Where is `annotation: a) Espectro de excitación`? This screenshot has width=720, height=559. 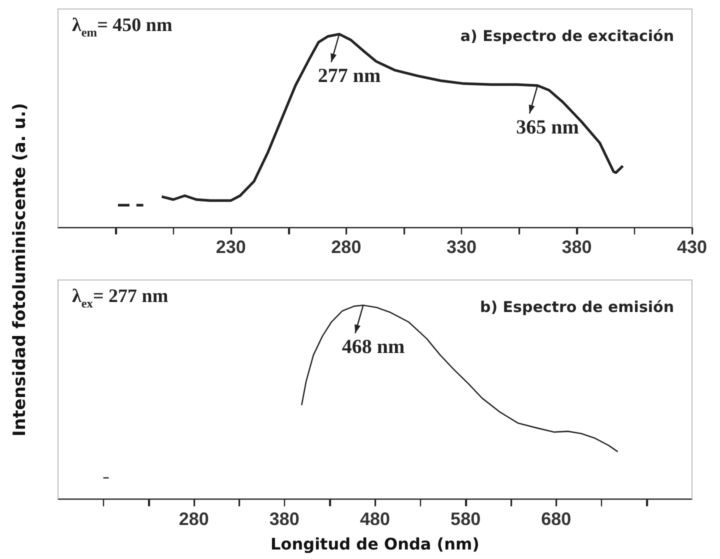 annotation: a) Espectro de excitación is located at coordinates (567, 36).